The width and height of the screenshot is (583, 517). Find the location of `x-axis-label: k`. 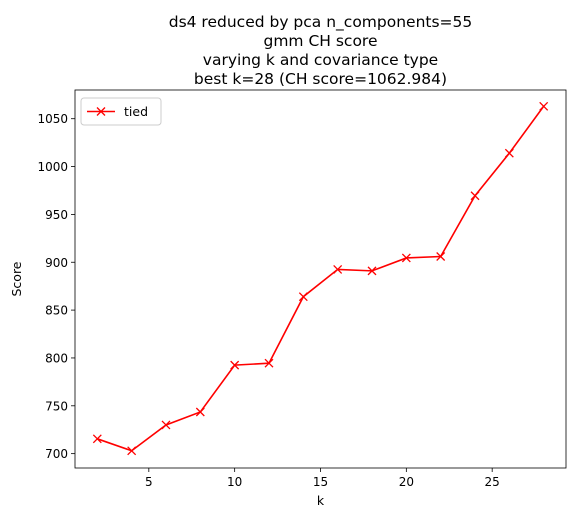

x-axis-label: k is located at coordinates (321, 500).